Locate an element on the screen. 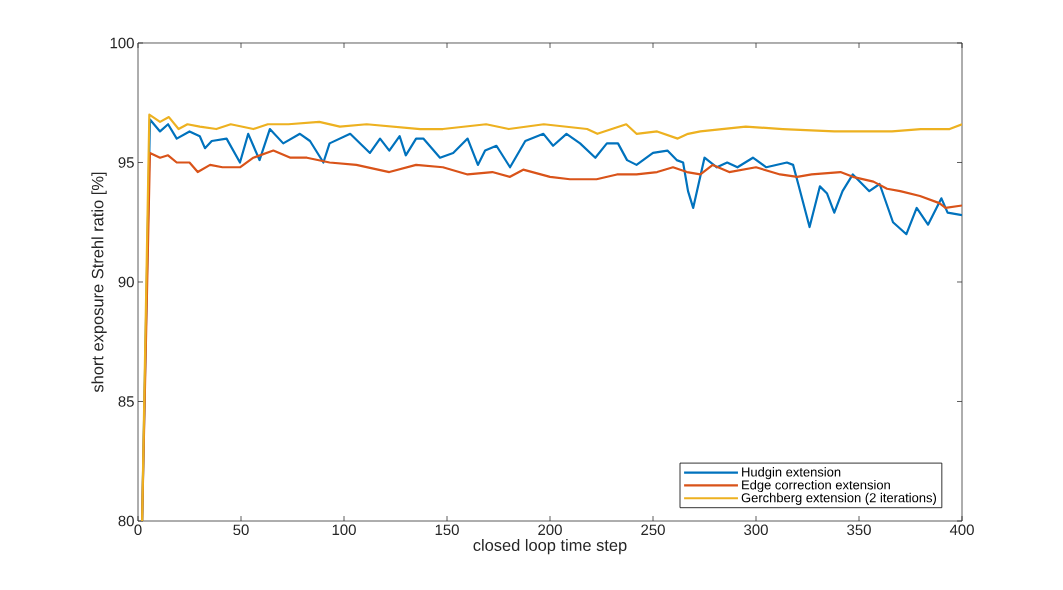 The width and height of the screenshot is (1063, 590). y-tick-label: 100 is located at coordinates (122, 43).